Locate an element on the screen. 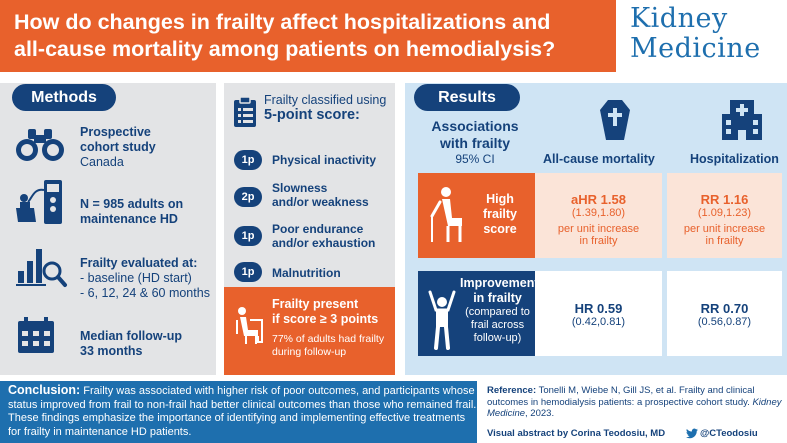 The width and height of the screenshot is (787, 443). hospital-icon is located at coordinates (742, 120).